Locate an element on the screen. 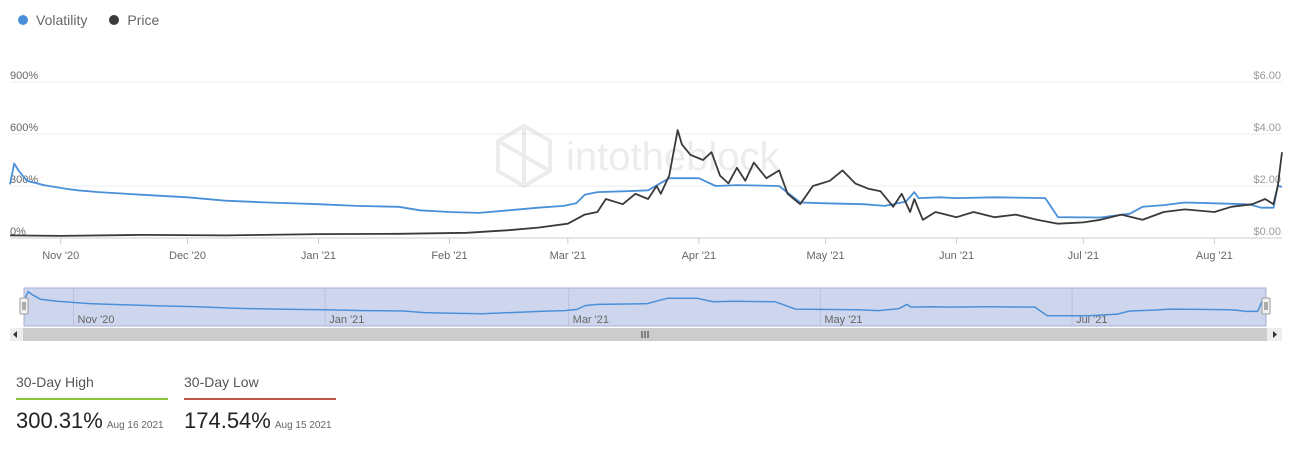  y-left-tick-label: 600% is located at coordinates (24, 128).